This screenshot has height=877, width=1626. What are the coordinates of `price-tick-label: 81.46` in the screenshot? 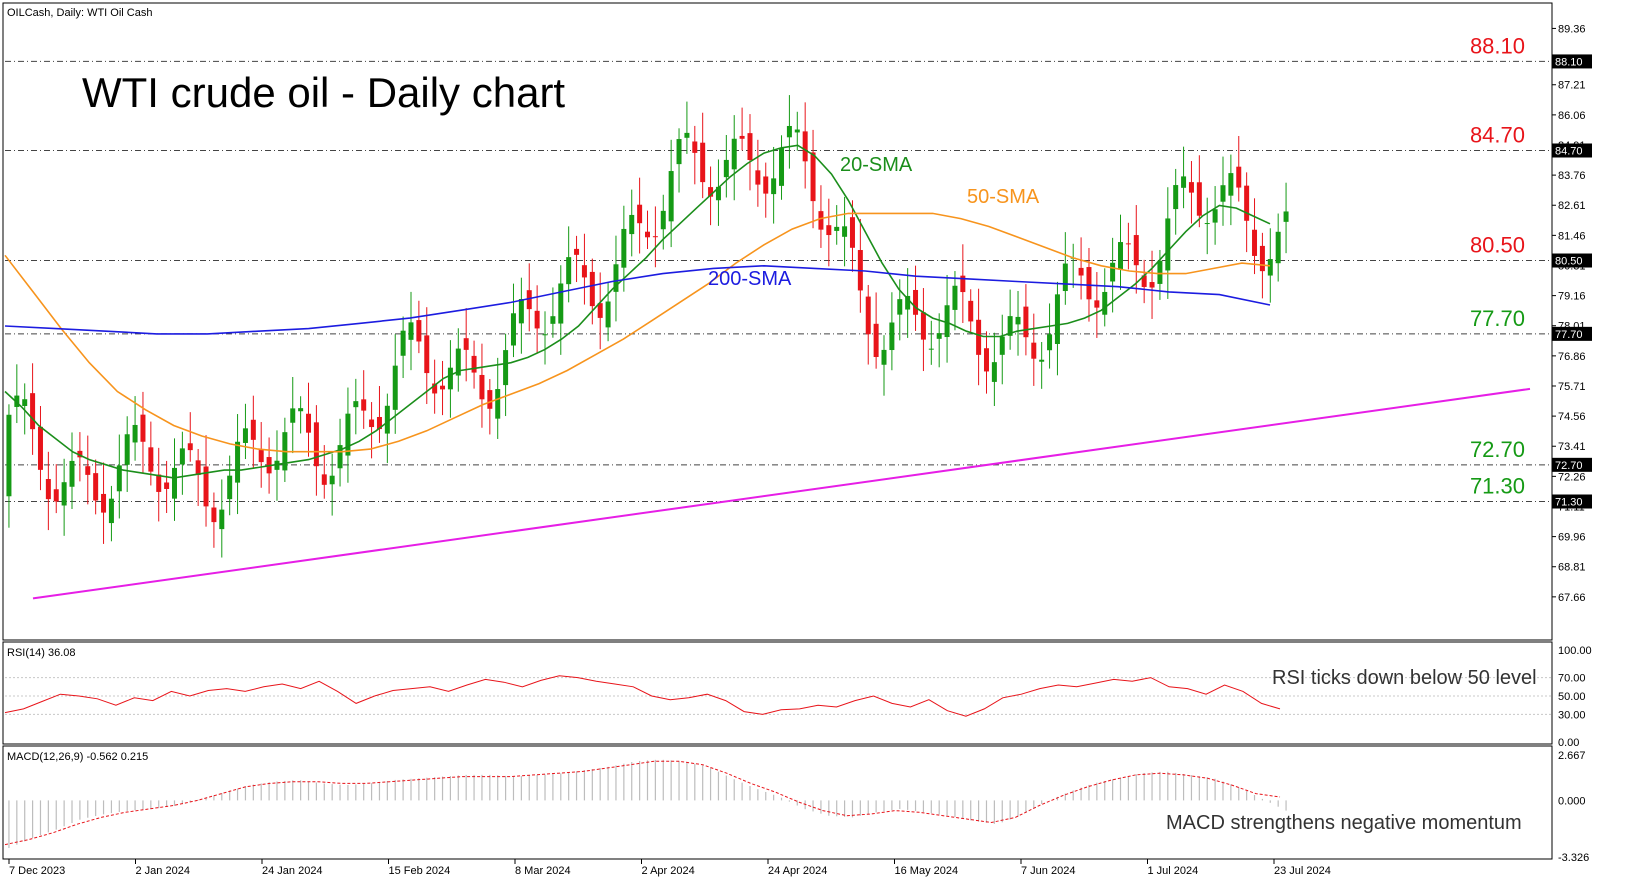 It's located at (1572, 236).